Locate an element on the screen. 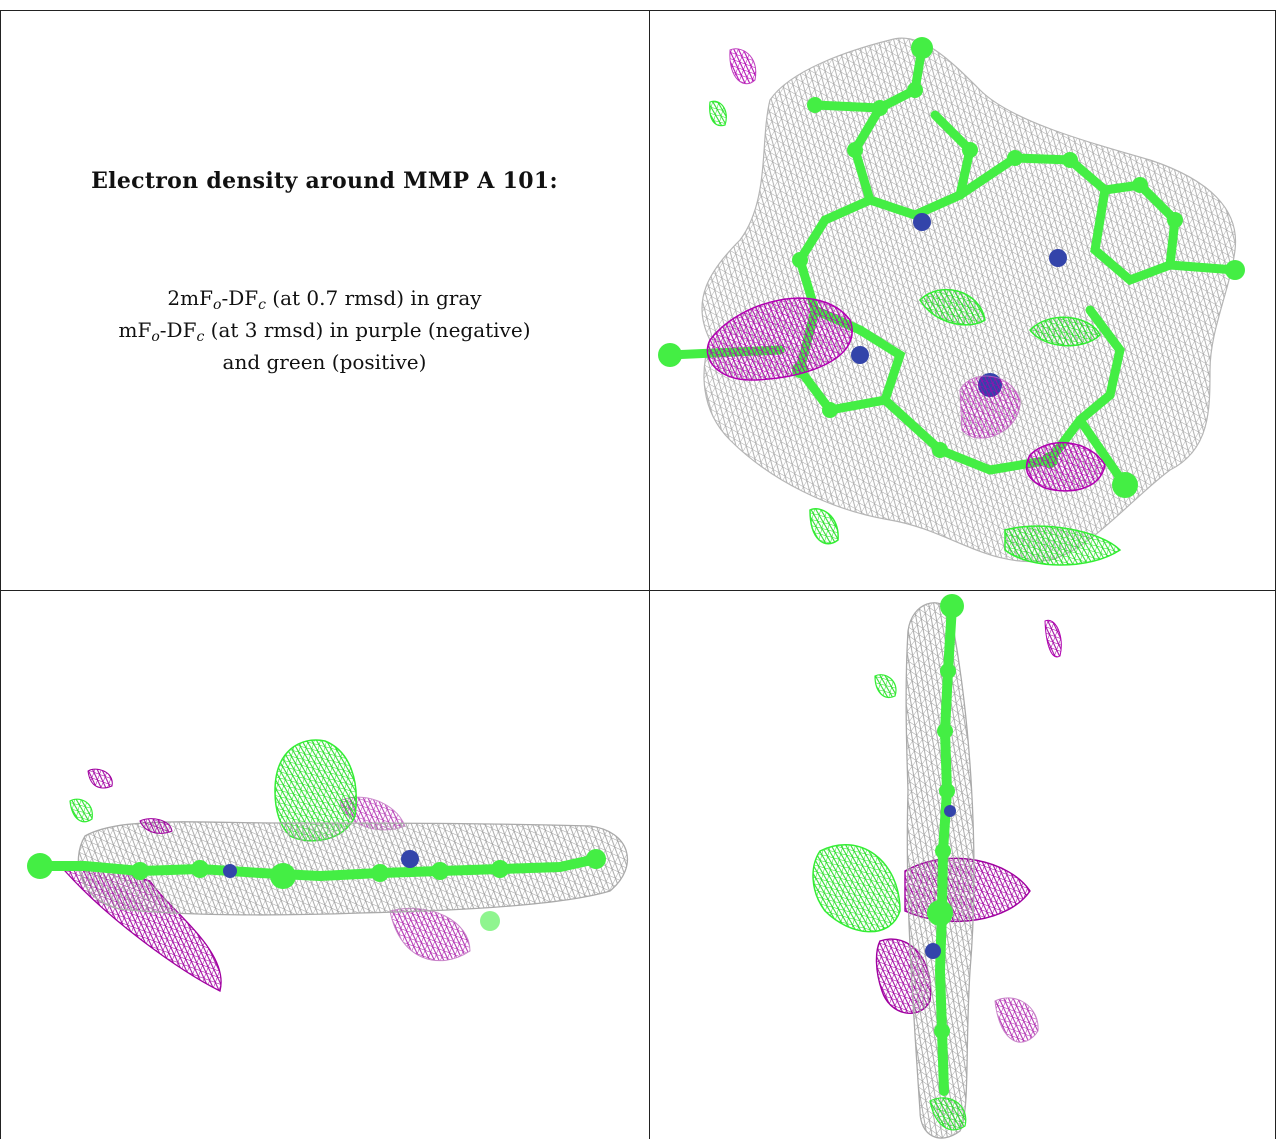 This screenshot has width=1276, height=1139. border-center is located at coordinates (649, 574).